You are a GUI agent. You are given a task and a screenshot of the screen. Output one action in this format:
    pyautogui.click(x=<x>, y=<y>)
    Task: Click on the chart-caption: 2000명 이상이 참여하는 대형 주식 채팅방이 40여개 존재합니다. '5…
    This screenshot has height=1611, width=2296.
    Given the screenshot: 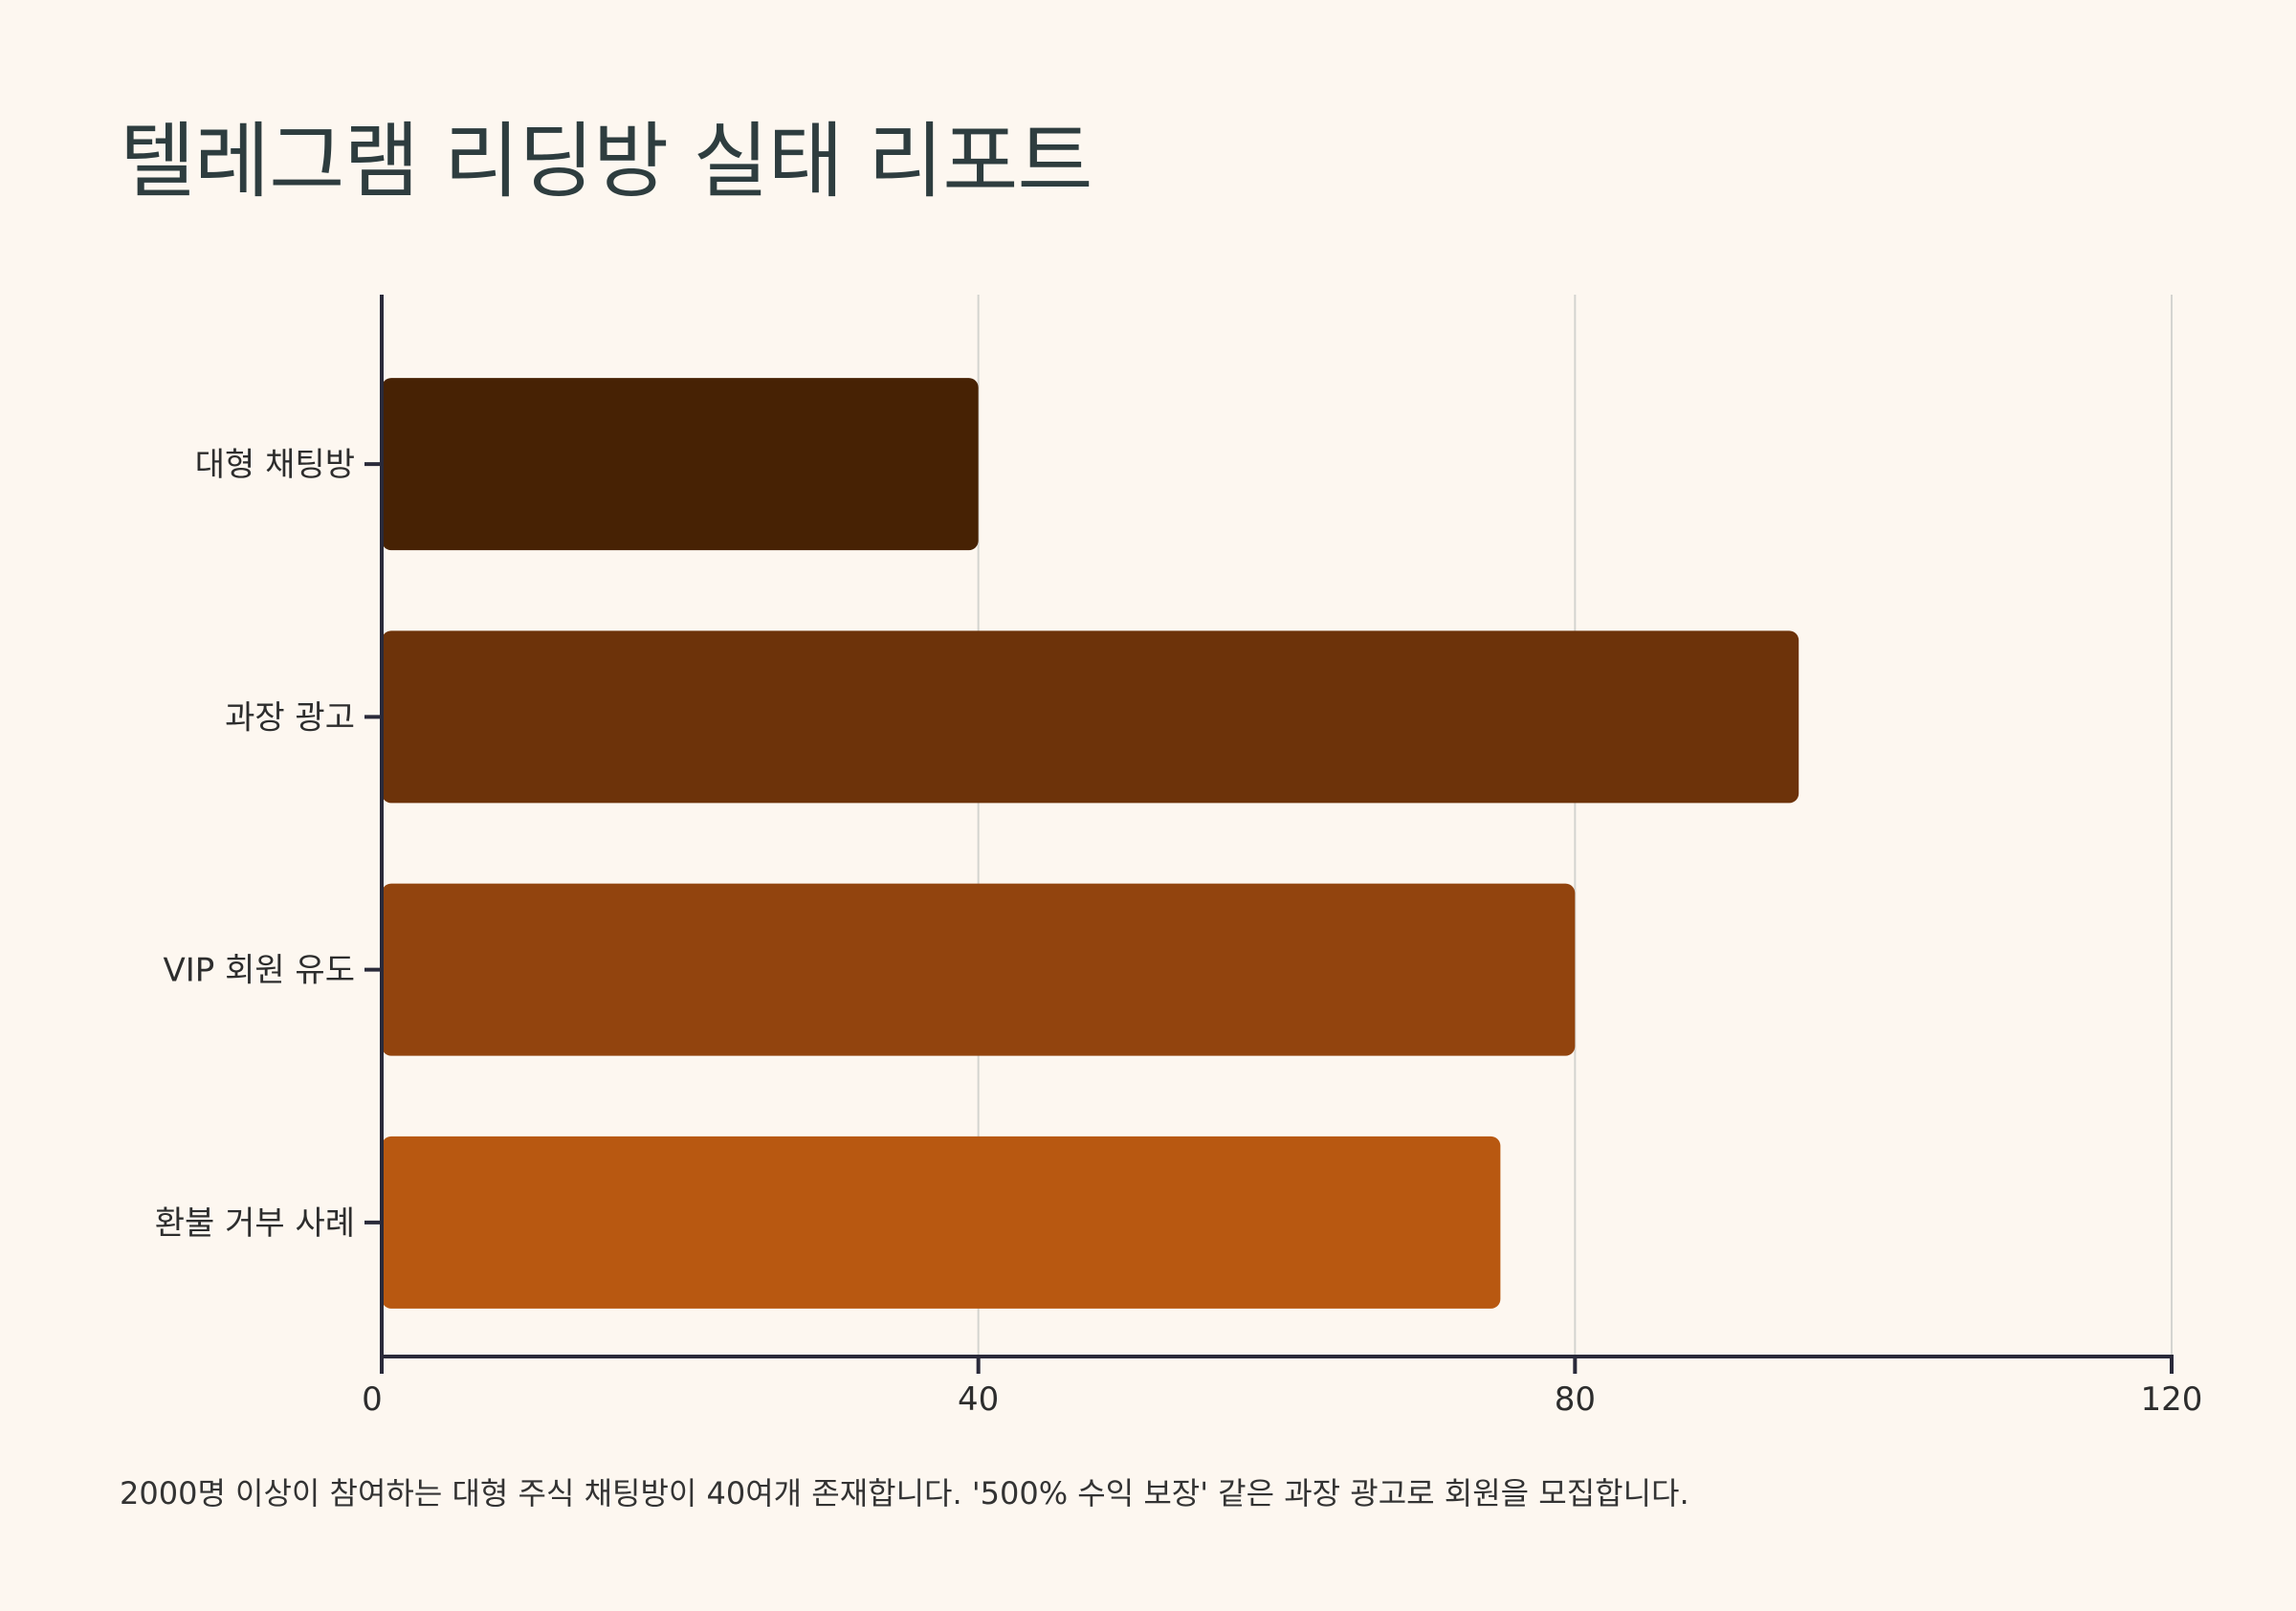 What is the action you would take?
    pyautogui.click(x=904, y=1493)
    